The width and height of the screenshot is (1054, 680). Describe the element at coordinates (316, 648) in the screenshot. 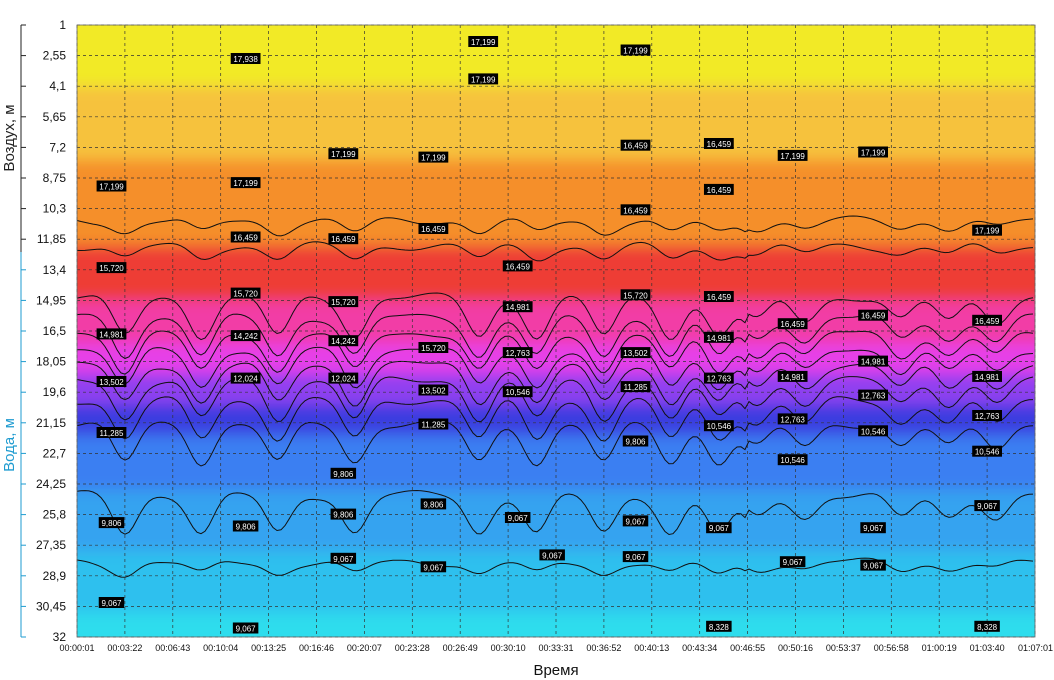

I see `x-tick-label: 00:16:46` at that location.